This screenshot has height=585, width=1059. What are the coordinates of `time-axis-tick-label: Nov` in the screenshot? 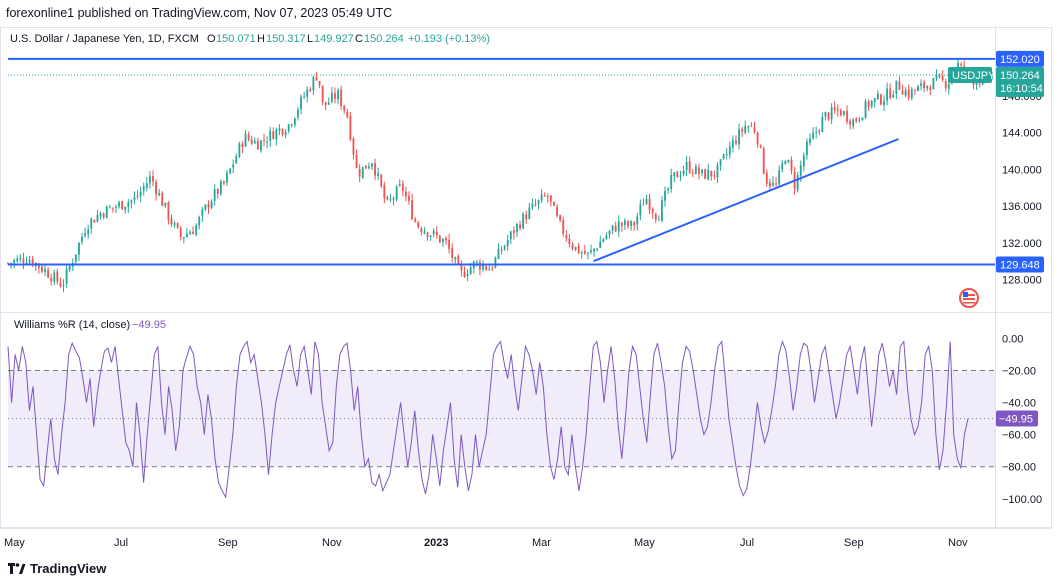 It's located at (958, 543).